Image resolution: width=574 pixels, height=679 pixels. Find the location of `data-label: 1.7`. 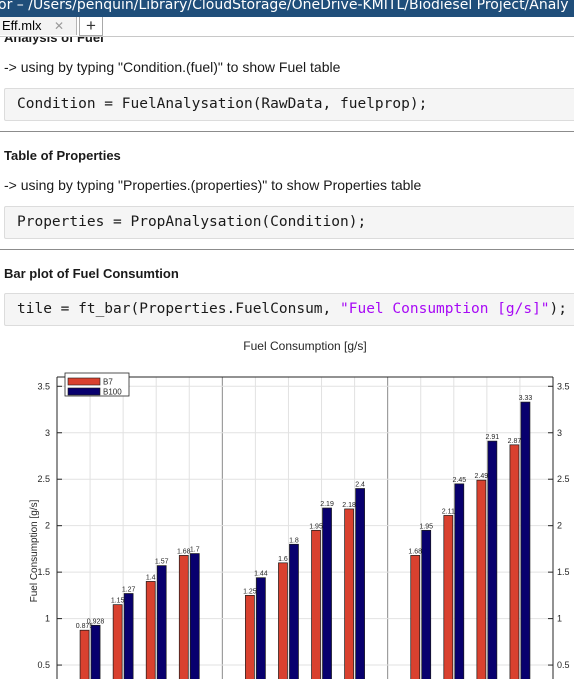

data-label: 1.7 is located at coordinates (195, 550).